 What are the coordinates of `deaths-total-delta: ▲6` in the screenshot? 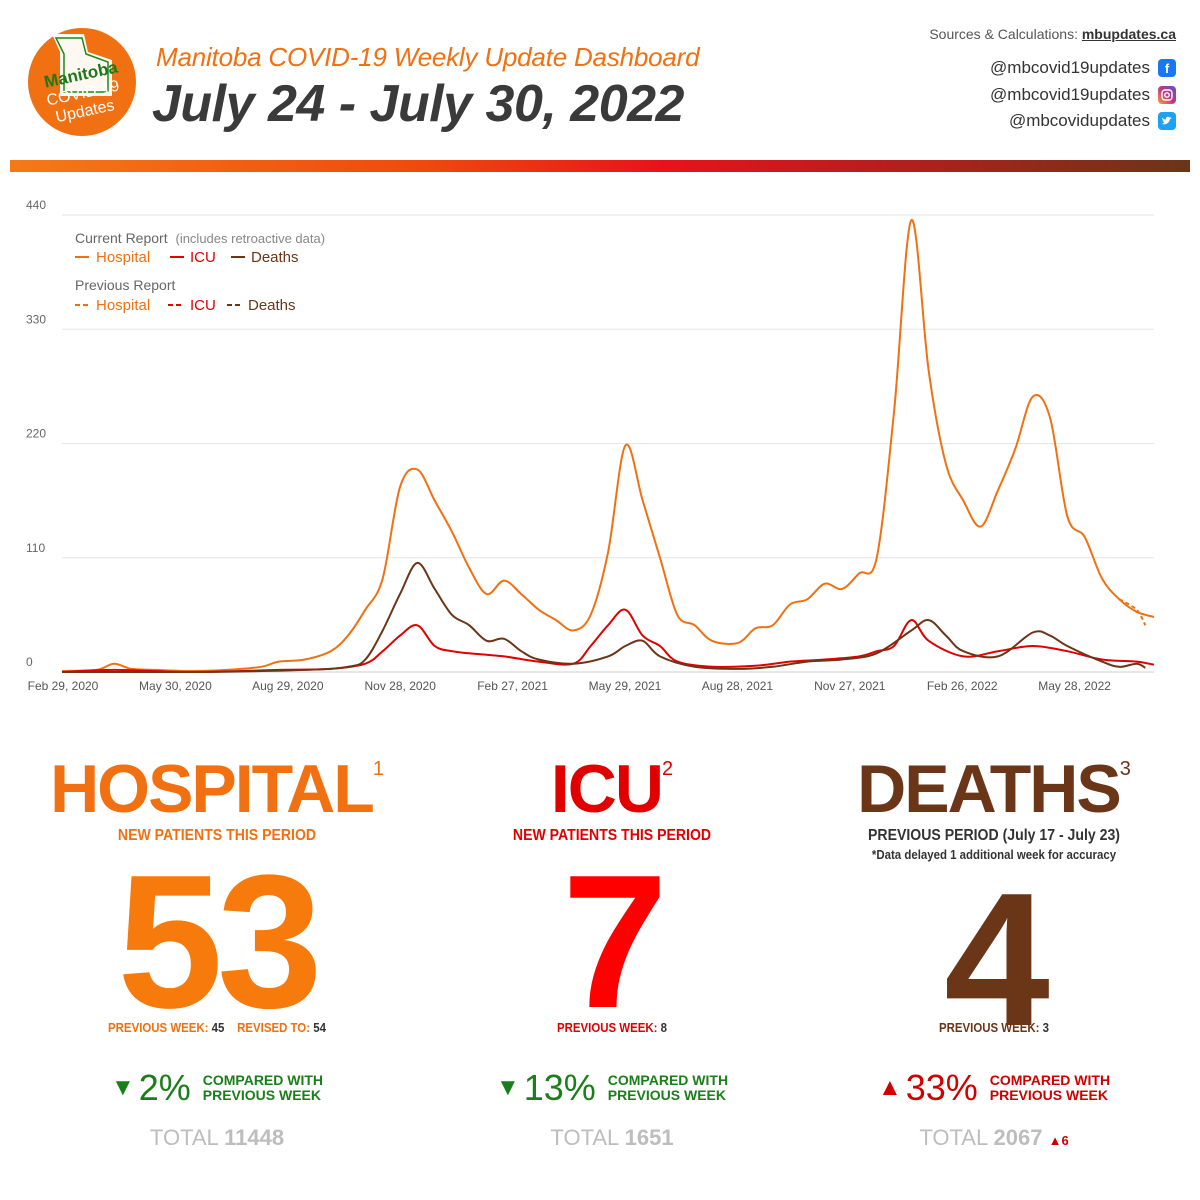 It's located at (1058, 1140).